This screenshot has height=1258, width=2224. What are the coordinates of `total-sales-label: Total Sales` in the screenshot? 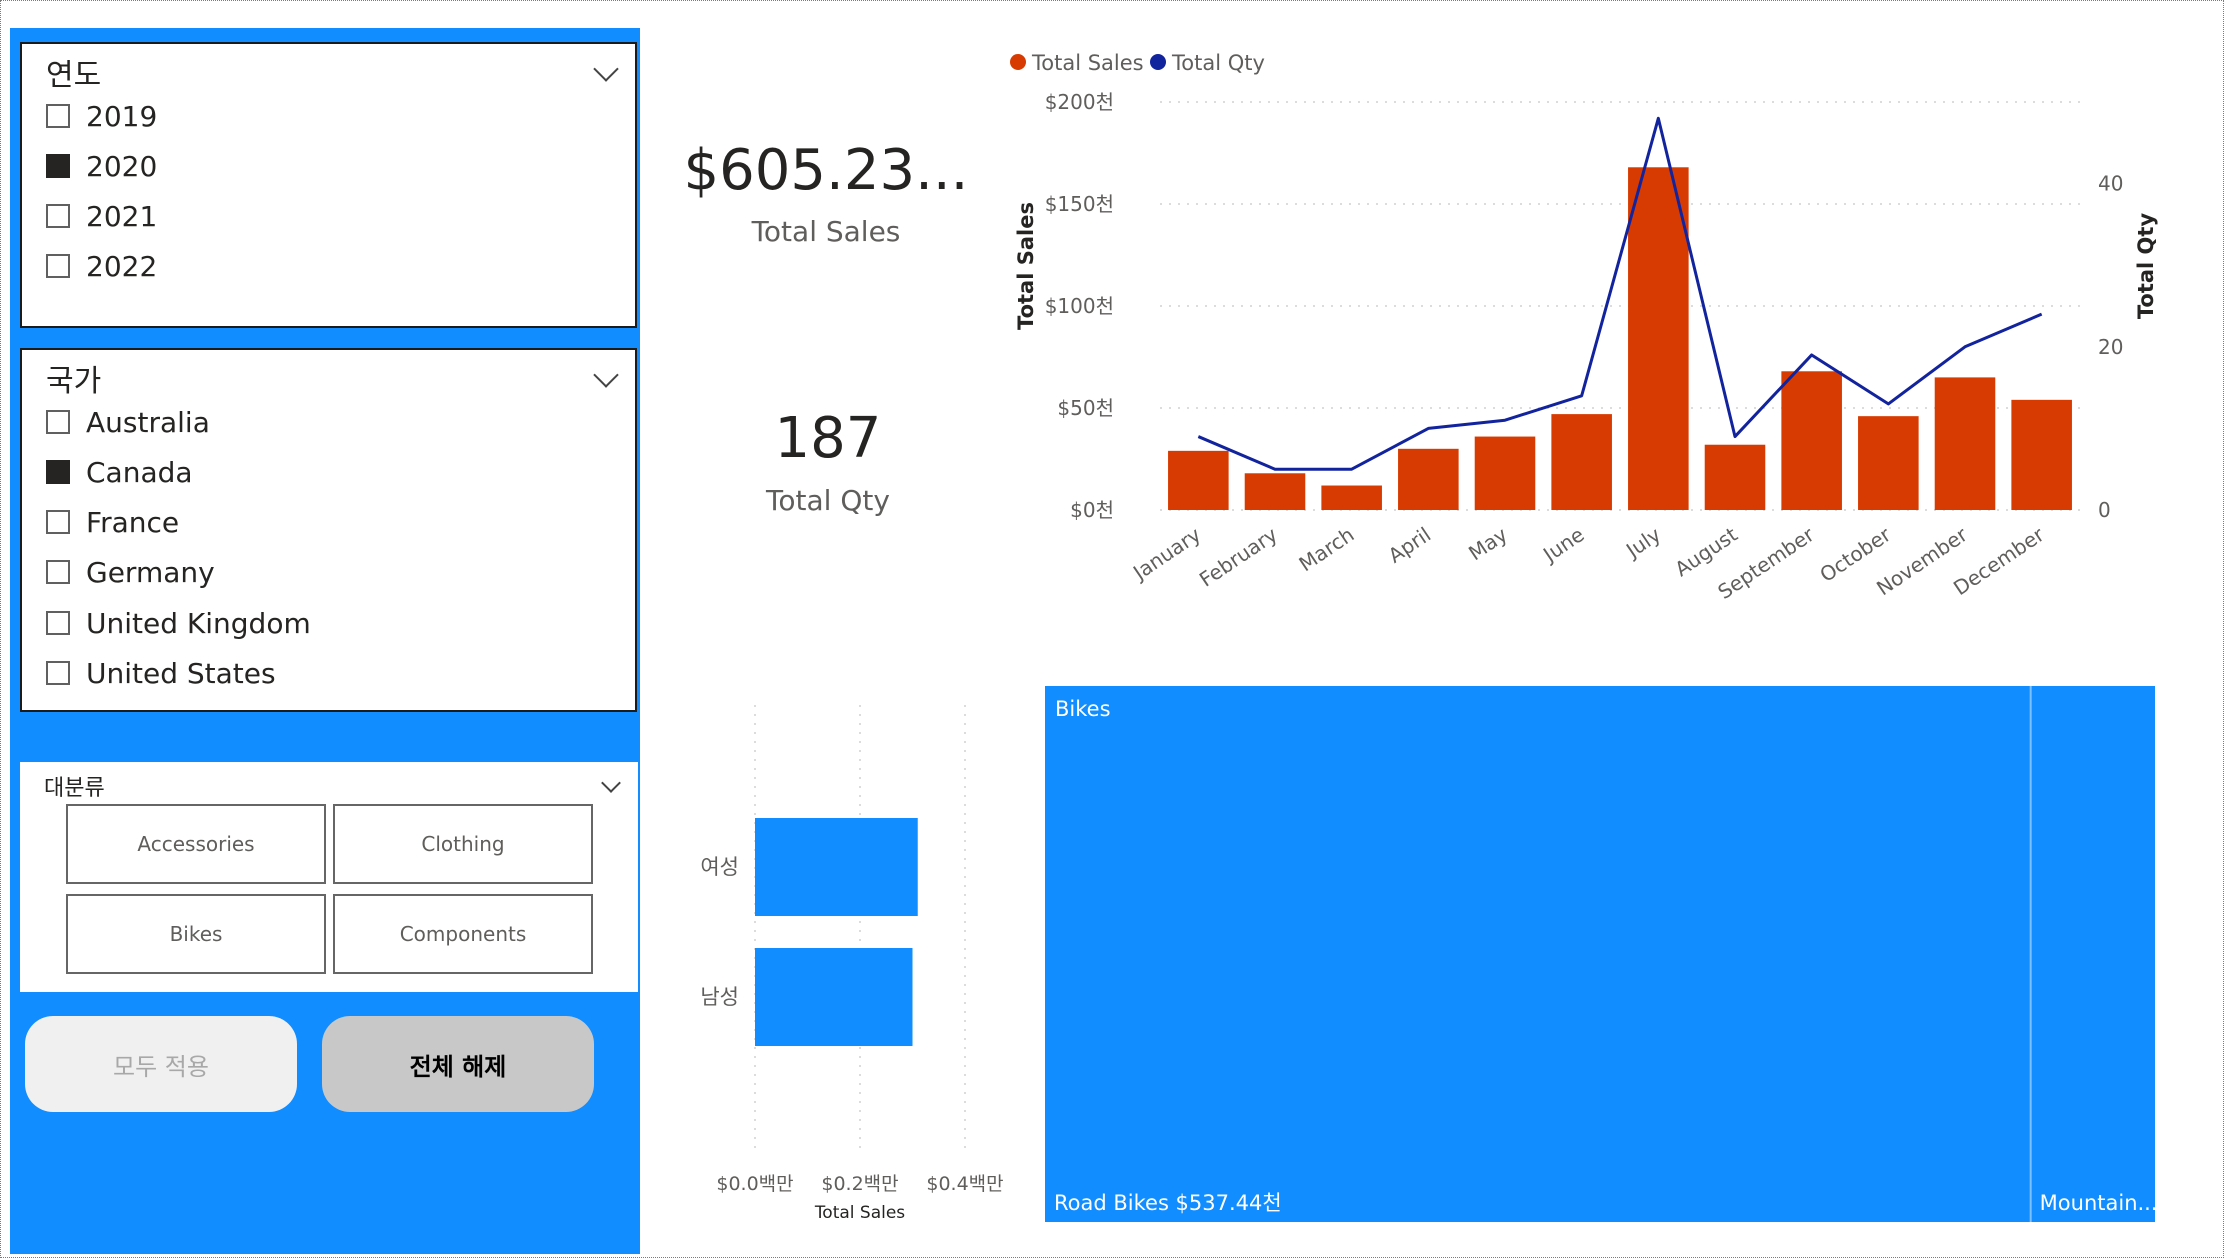 It's located at (826, 231).